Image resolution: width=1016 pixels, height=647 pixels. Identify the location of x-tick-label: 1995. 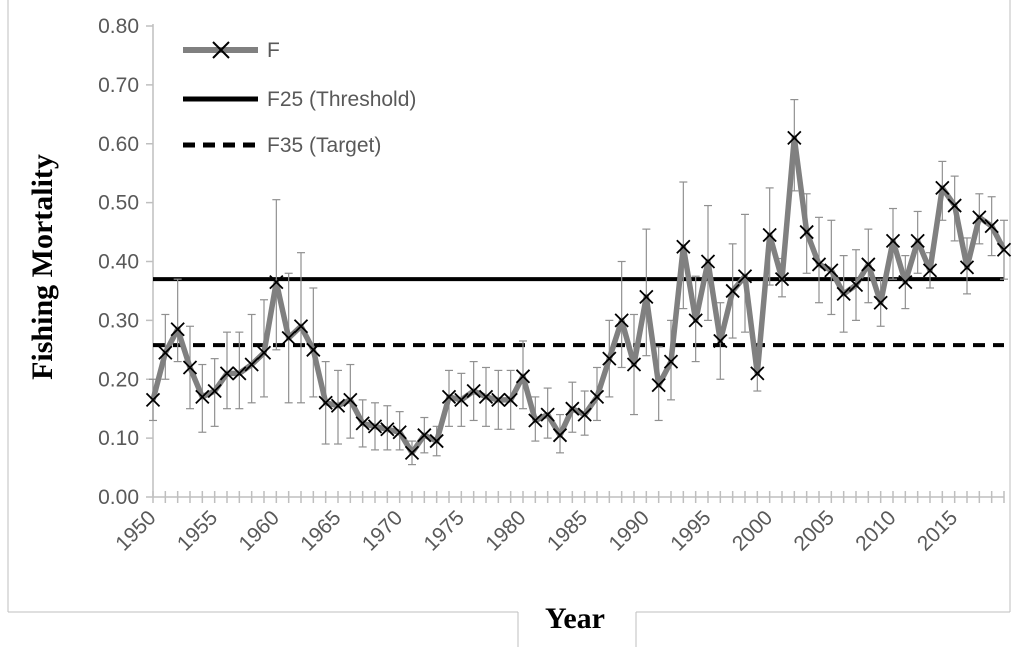
(690, 530).